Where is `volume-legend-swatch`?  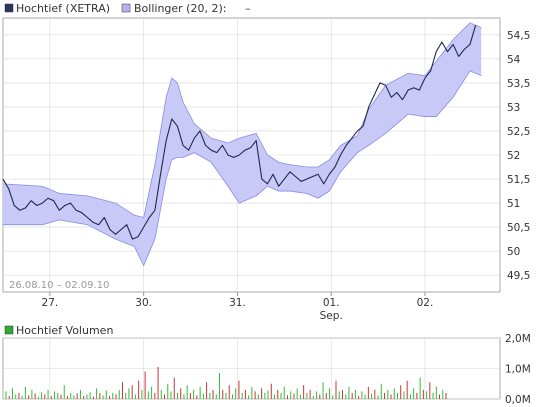
volume-legend-swatch is located at coordinates (9, 330).